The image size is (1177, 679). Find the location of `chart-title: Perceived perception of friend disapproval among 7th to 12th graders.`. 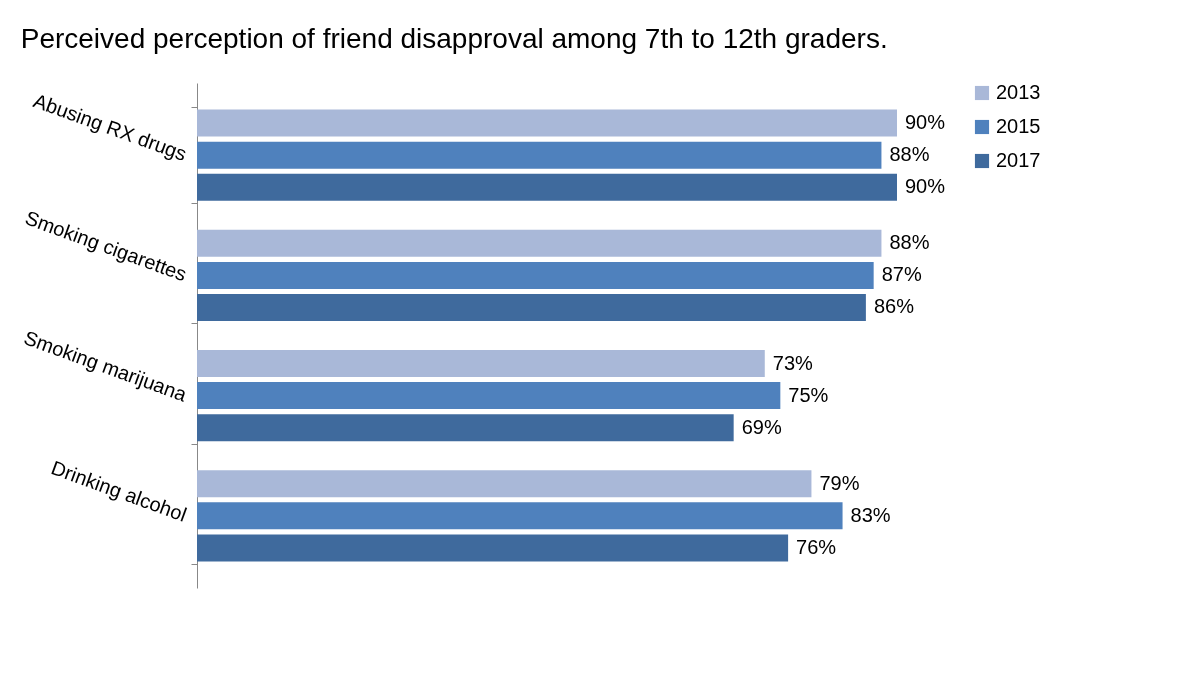

chart-title: Perceived perception of friend disapproval among 7th to 12th graders. is located at coordinates (454, 38).